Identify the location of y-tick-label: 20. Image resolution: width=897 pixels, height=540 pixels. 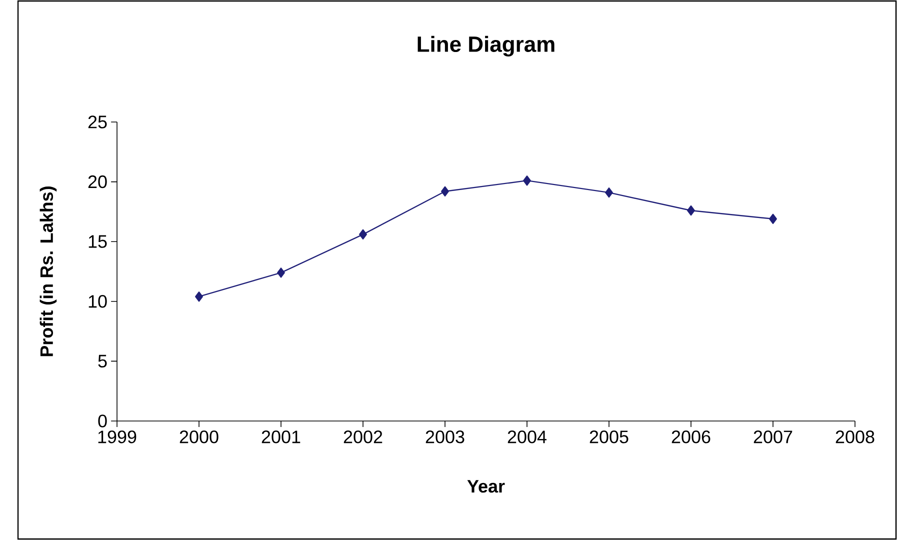
(97, 181).